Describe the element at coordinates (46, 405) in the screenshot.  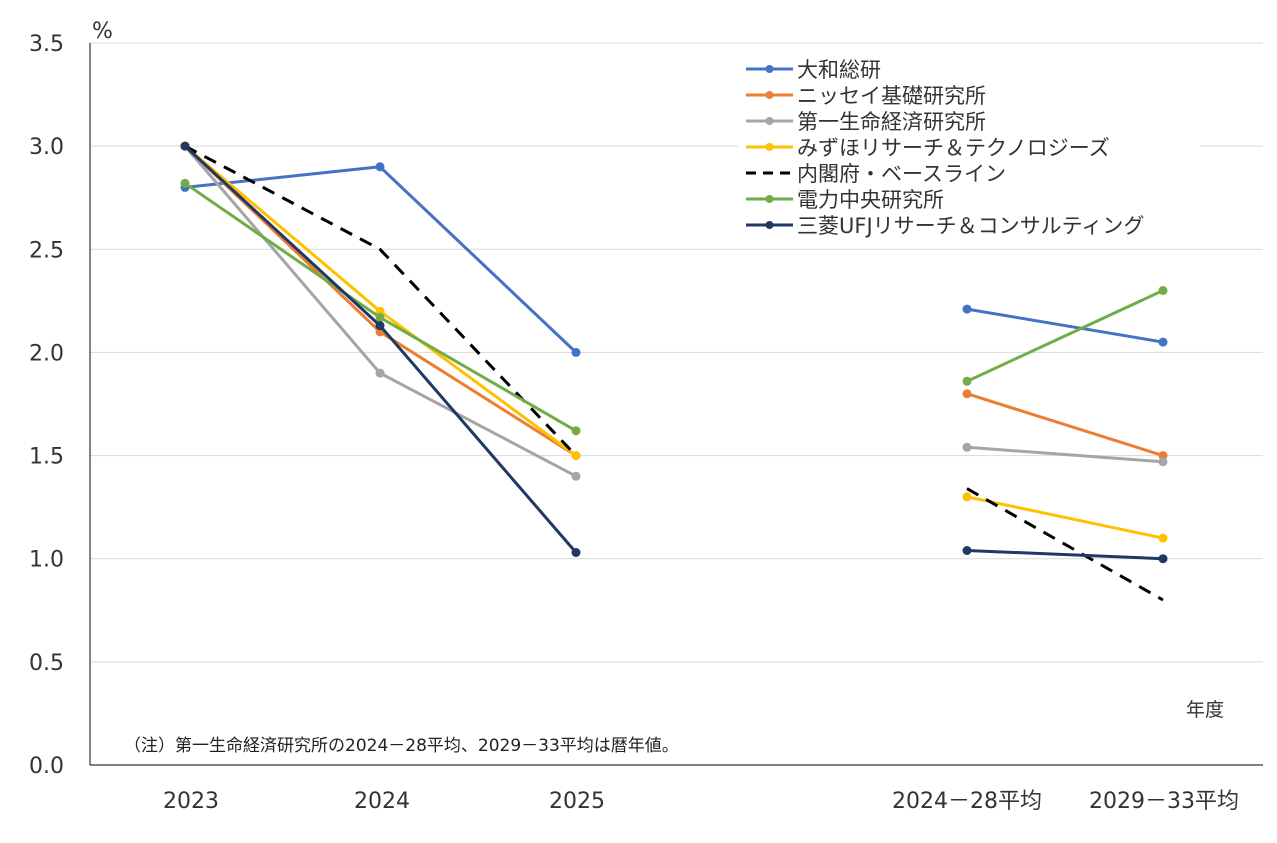
I see `y-axis-ticks: 0.0 0.5 1.0 1.5 2.0 2.5 3.0 3.5` at that location.